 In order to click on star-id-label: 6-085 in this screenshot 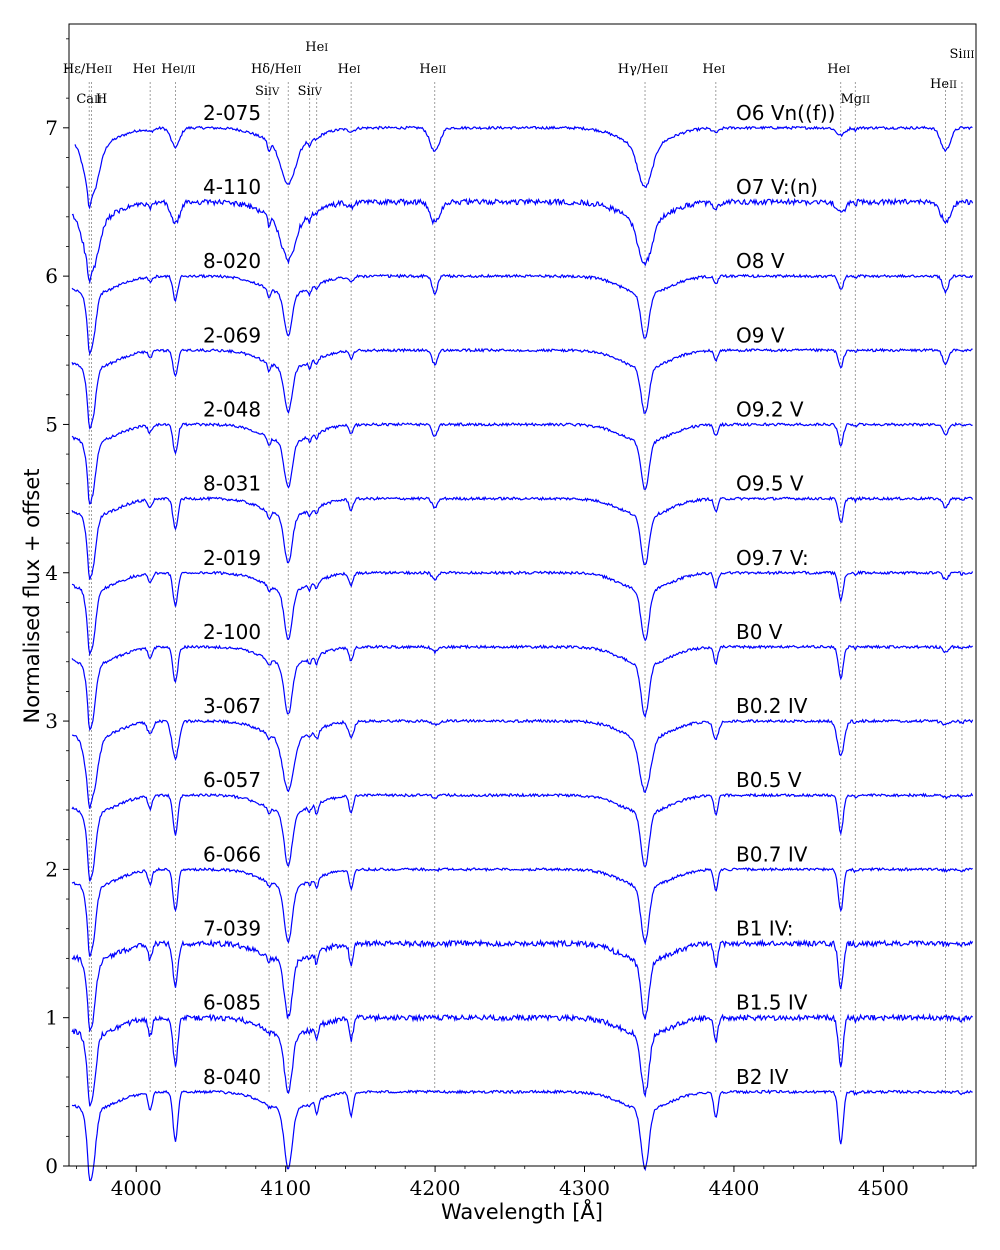, I will do `click(232, 1003)`.